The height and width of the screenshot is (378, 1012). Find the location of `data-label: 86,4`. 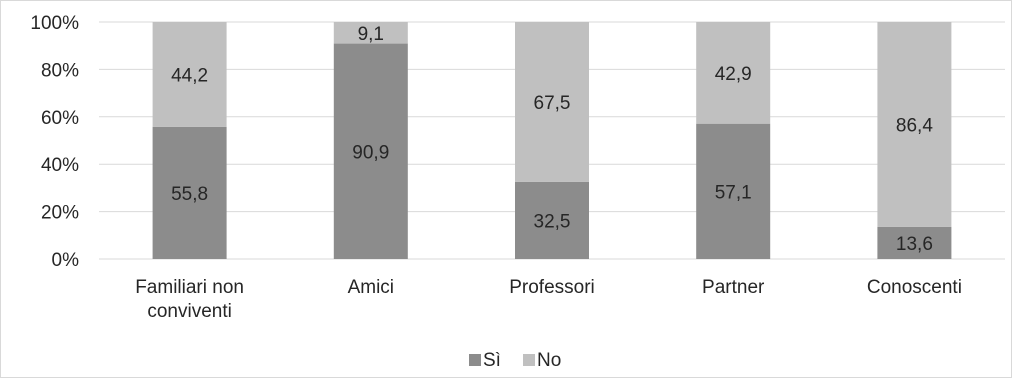

data-label: 86,4 is located at coordinates (914, 125).